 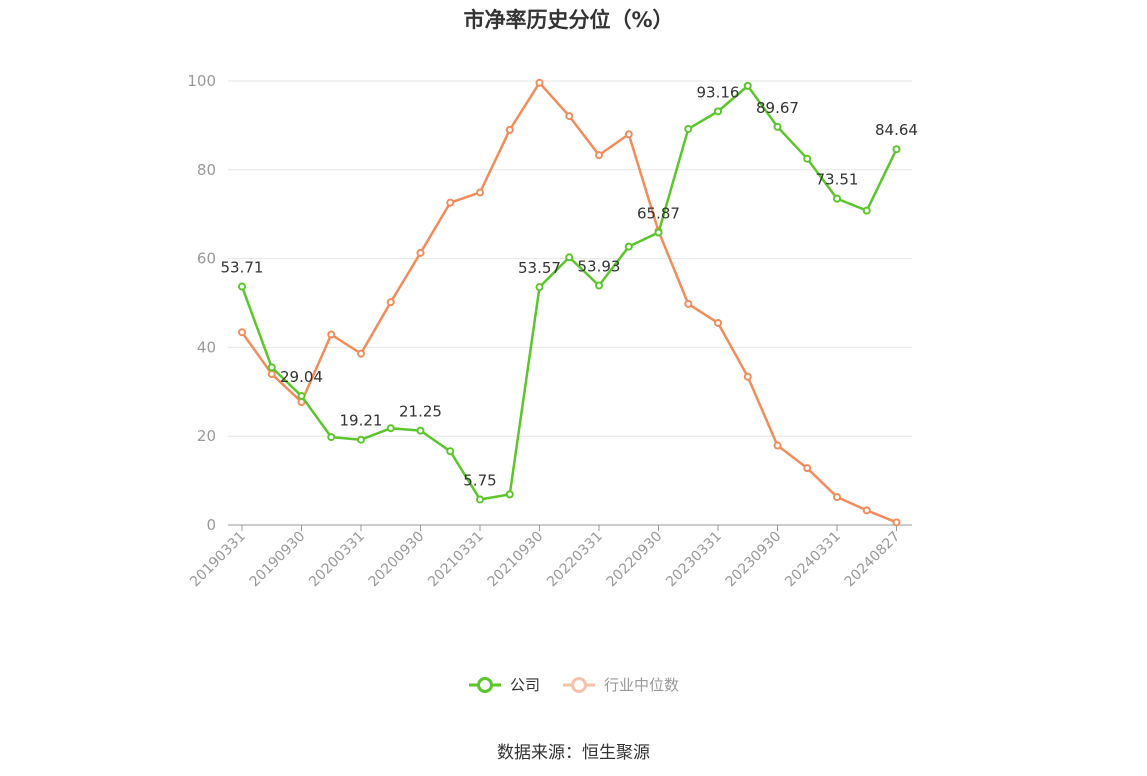 I want to click on data-label-0: 53.71, so click(x=242, y=268).